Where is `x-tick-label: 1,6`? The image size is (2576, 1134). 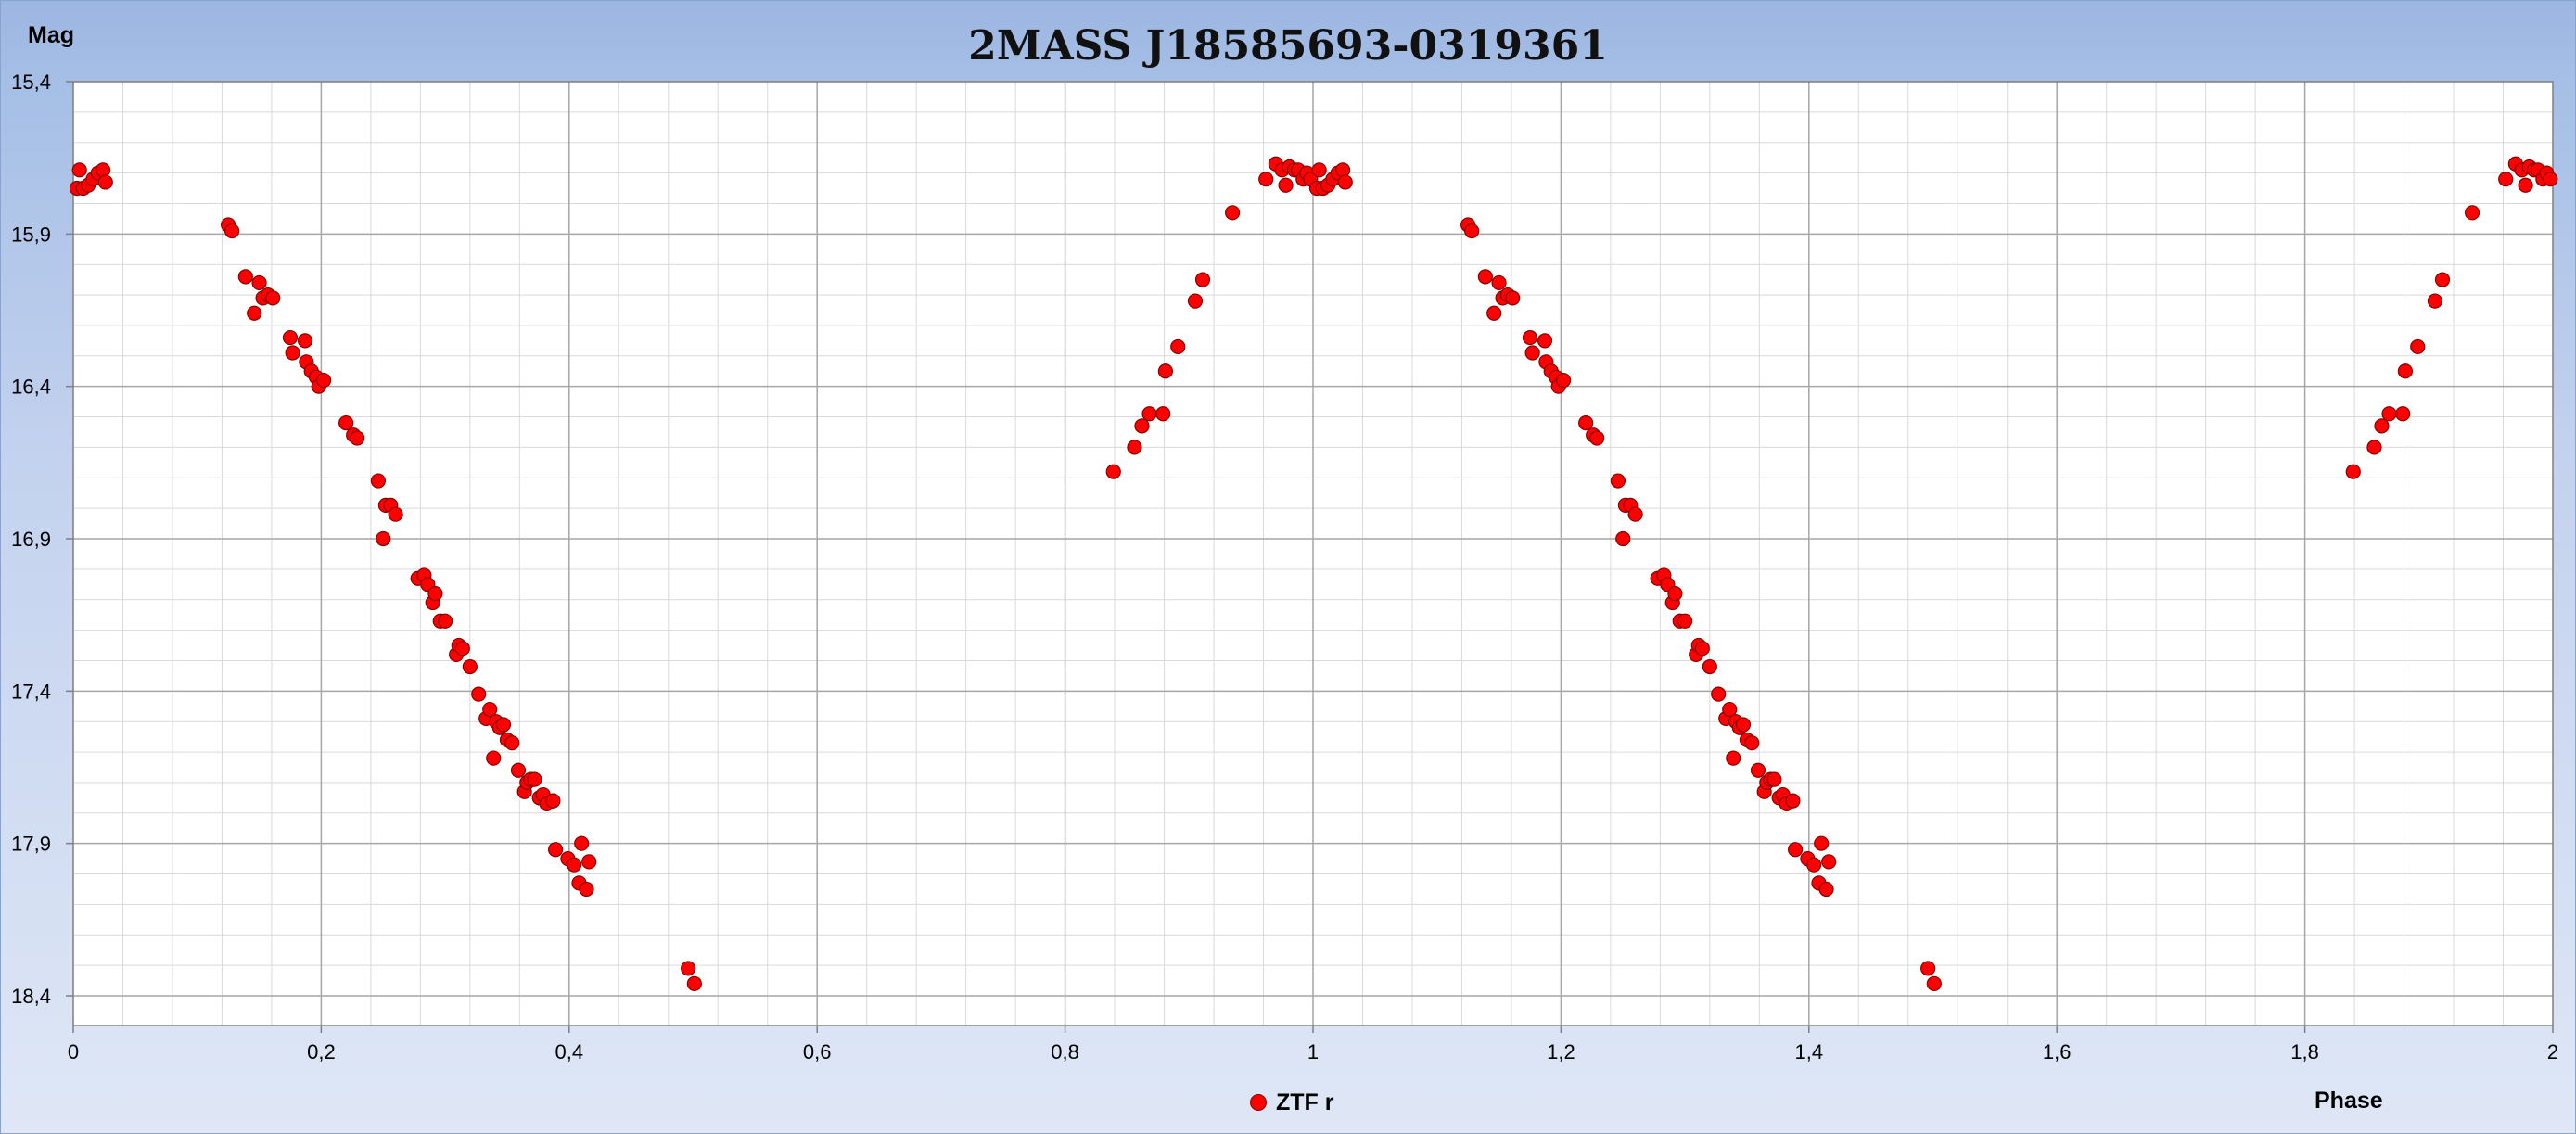 x-tick-label: 1,6 is located at coordinates (2057, 1052).